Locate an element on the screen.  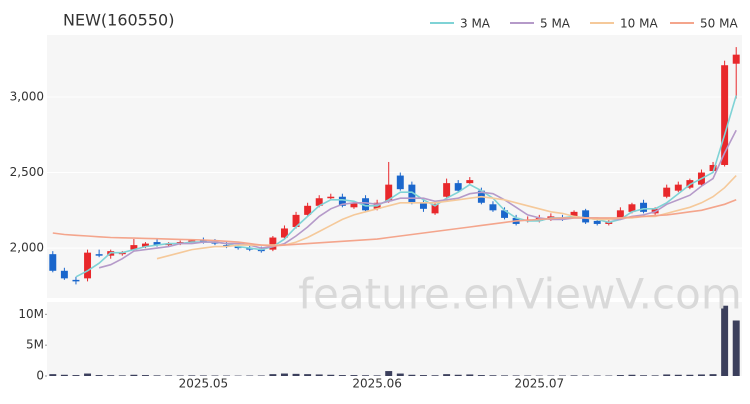
watermark: feature.enViewV.com is located at coordinates (519, 294).